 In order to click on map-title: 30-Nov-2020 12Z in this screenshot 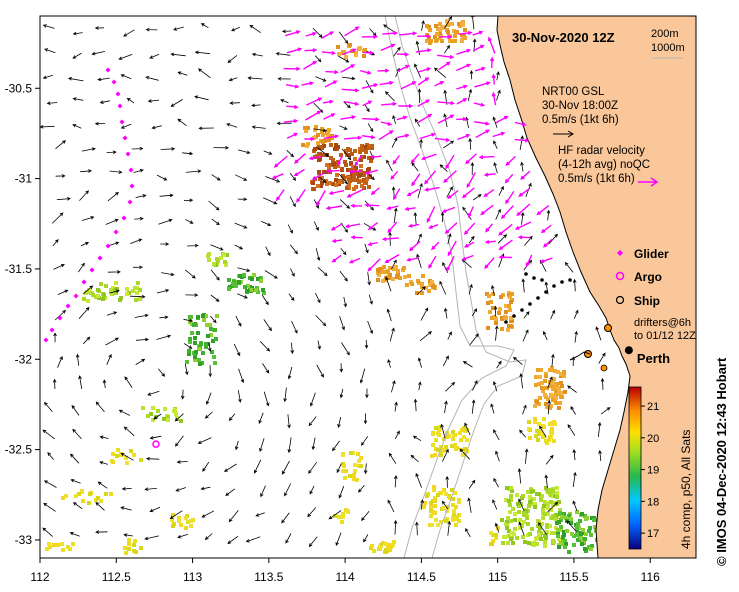, I will do `click(563, 37)`.